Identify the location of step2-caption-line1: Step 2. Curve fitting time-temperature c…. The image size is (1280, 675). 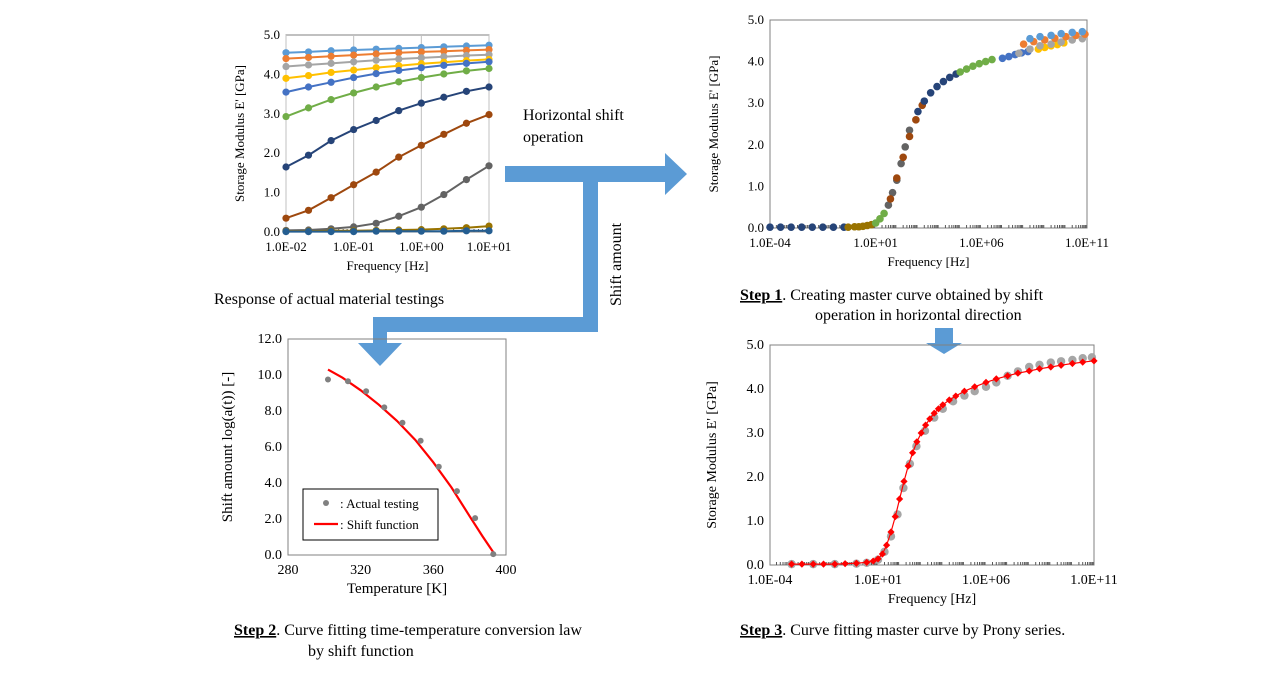
(408, 630).